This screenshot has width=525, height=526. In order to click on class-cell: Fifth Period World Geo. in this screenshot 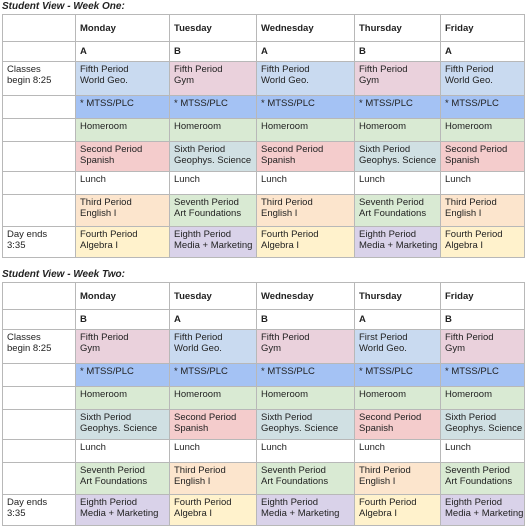, I will do `click(122, 78)`.